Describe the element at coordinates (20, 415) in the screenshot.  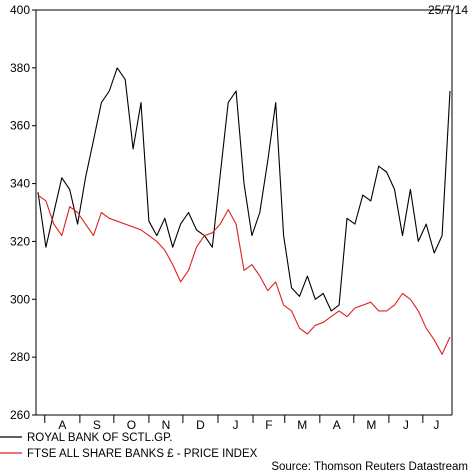
I see `y-tick-label: 260` at that location.